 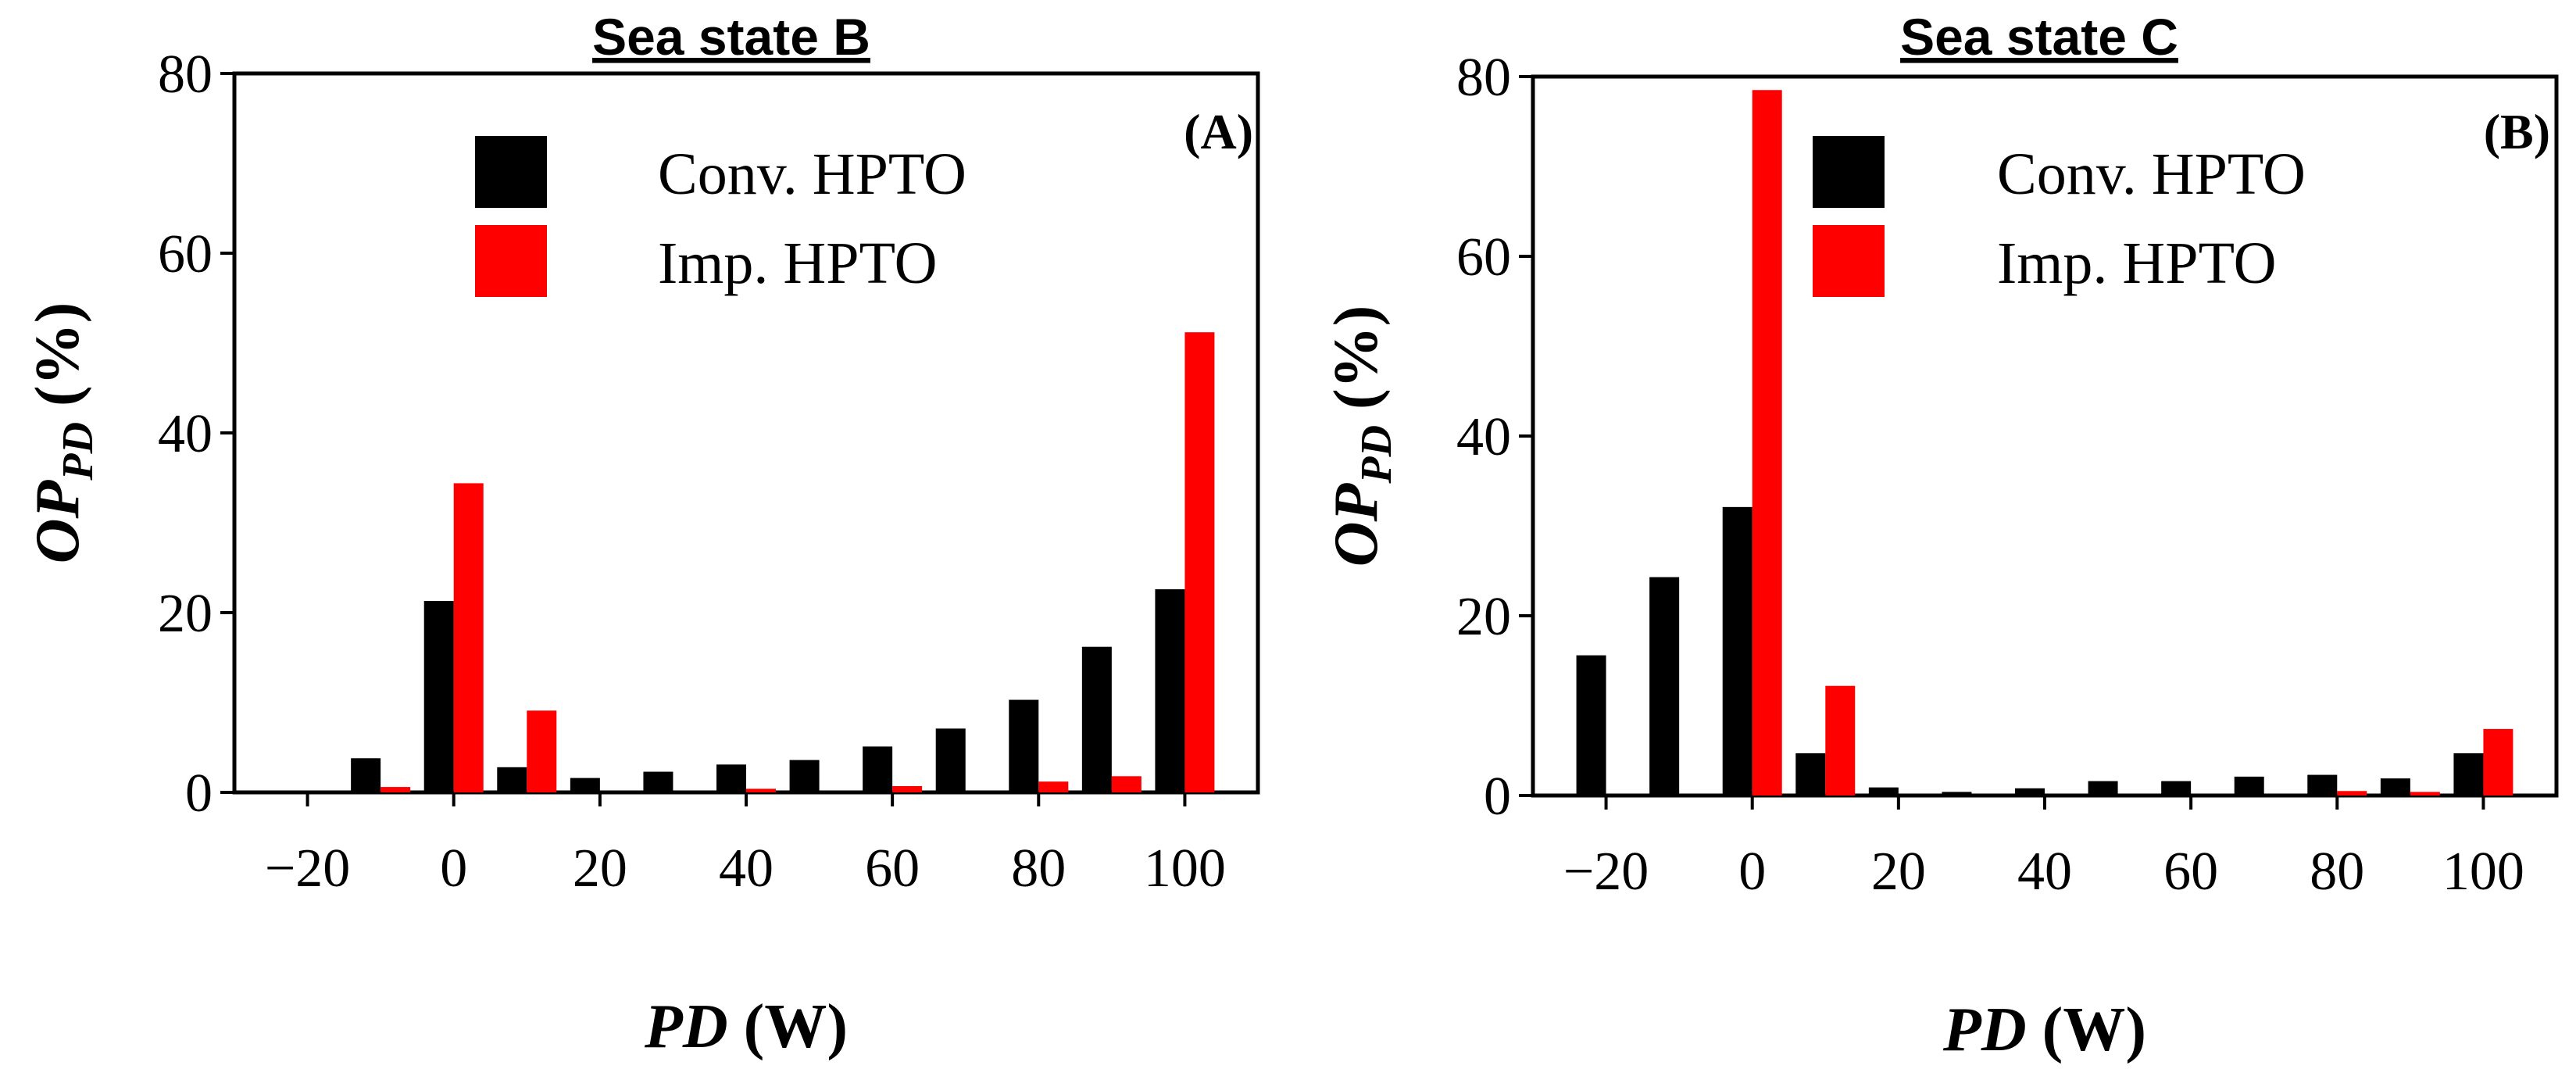 What do you see at coordinates (2094, 1030) in the screenshot?
I see `x-axis-label-unit-b: (W)` at bounding box center [2094, 1030].